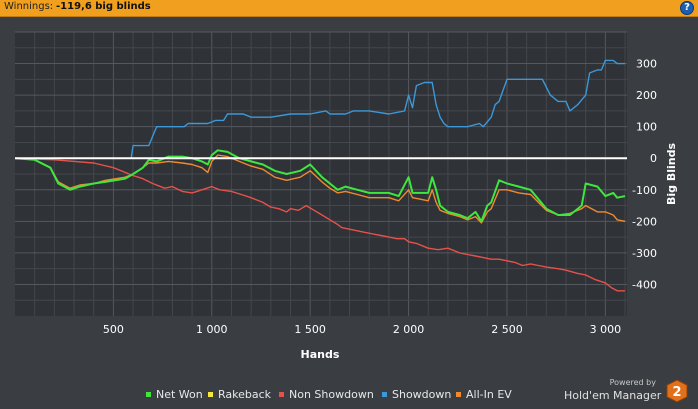 This screenshot has width=698, height=409. I want to click on x-axis-title: Hands, so click(320, 354).